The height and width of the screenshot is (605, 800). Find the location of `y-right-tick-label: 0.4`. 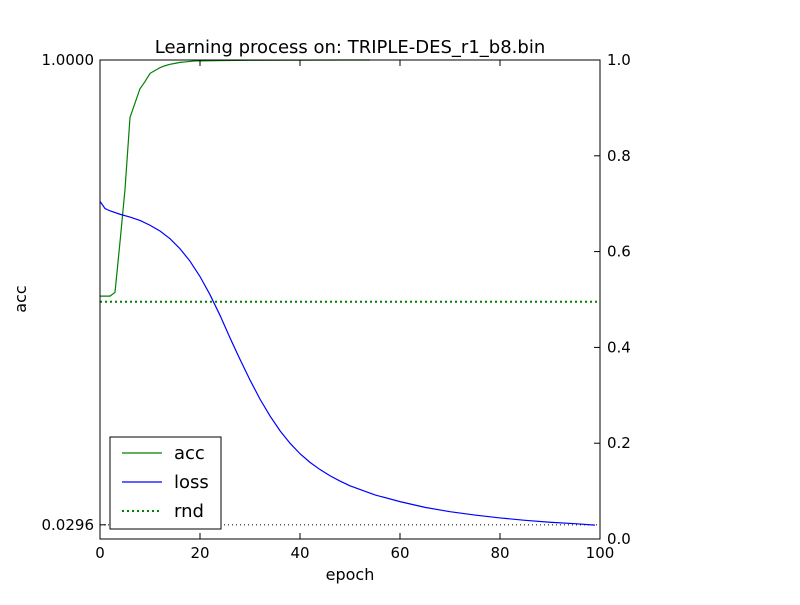

y-right-tick-label: 0.4 is located at coordinates (619, 347).